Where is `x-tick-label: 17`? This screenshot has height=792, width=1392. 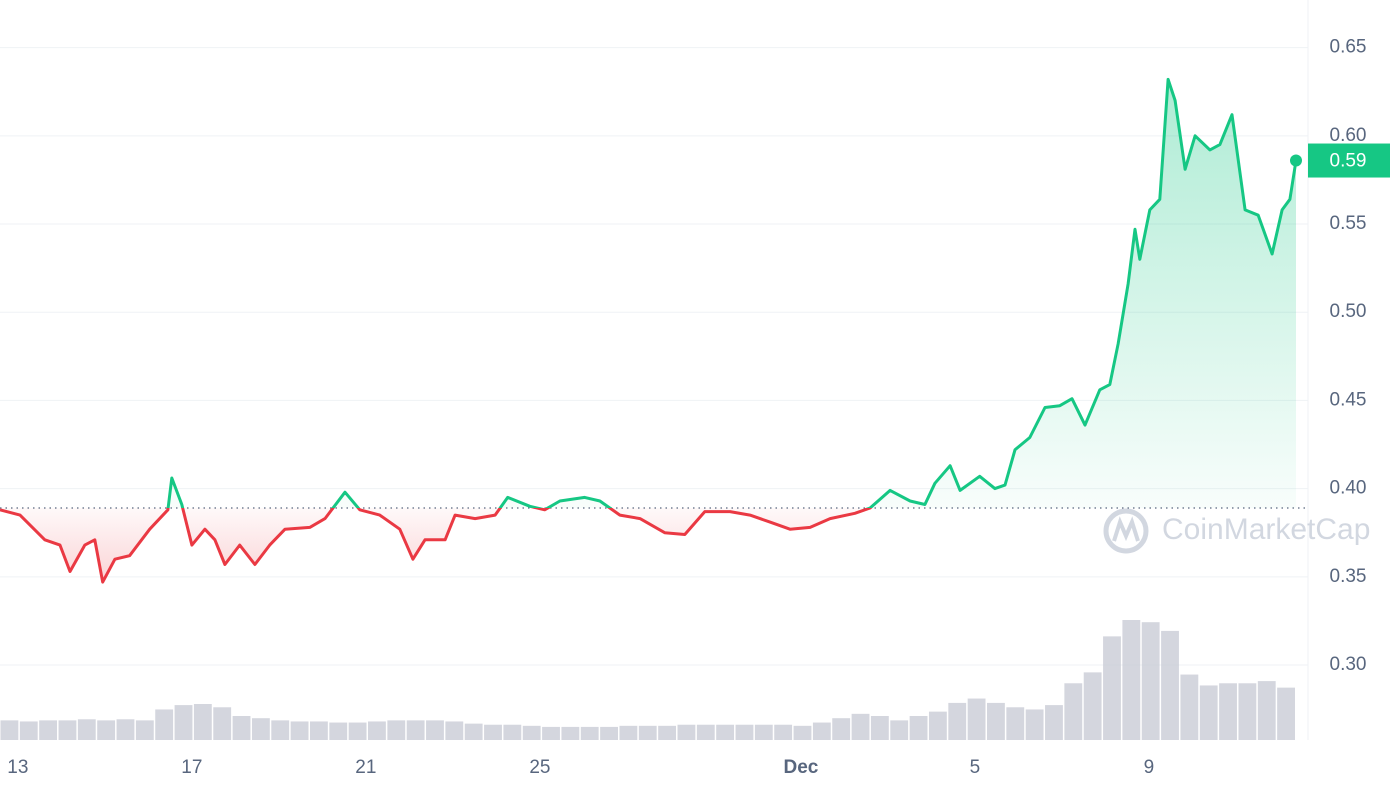 x-tick-label: 17 is located at coordinates (191, 767).